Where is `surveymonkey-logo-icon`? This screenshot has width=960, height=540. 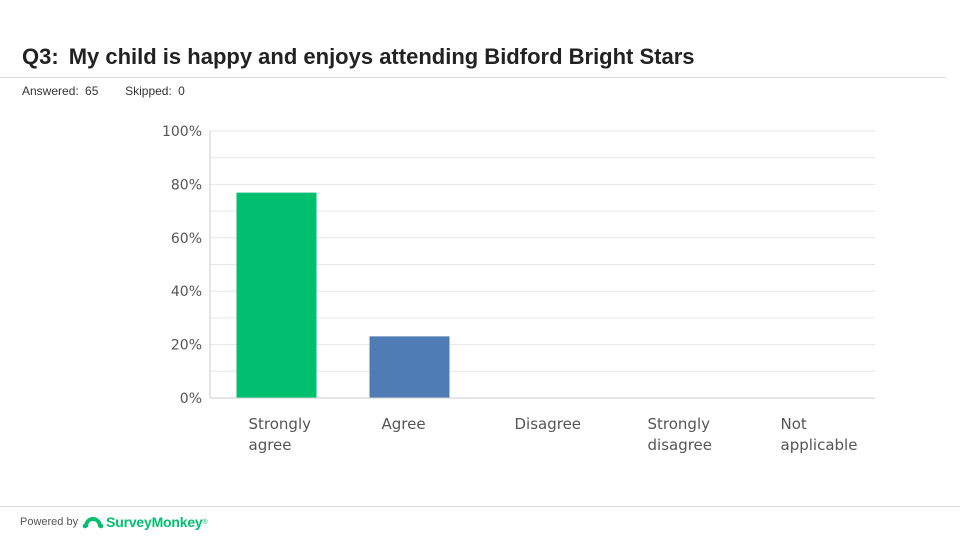 surveymonkey-logo-icon is located at coordinates (93, 523).